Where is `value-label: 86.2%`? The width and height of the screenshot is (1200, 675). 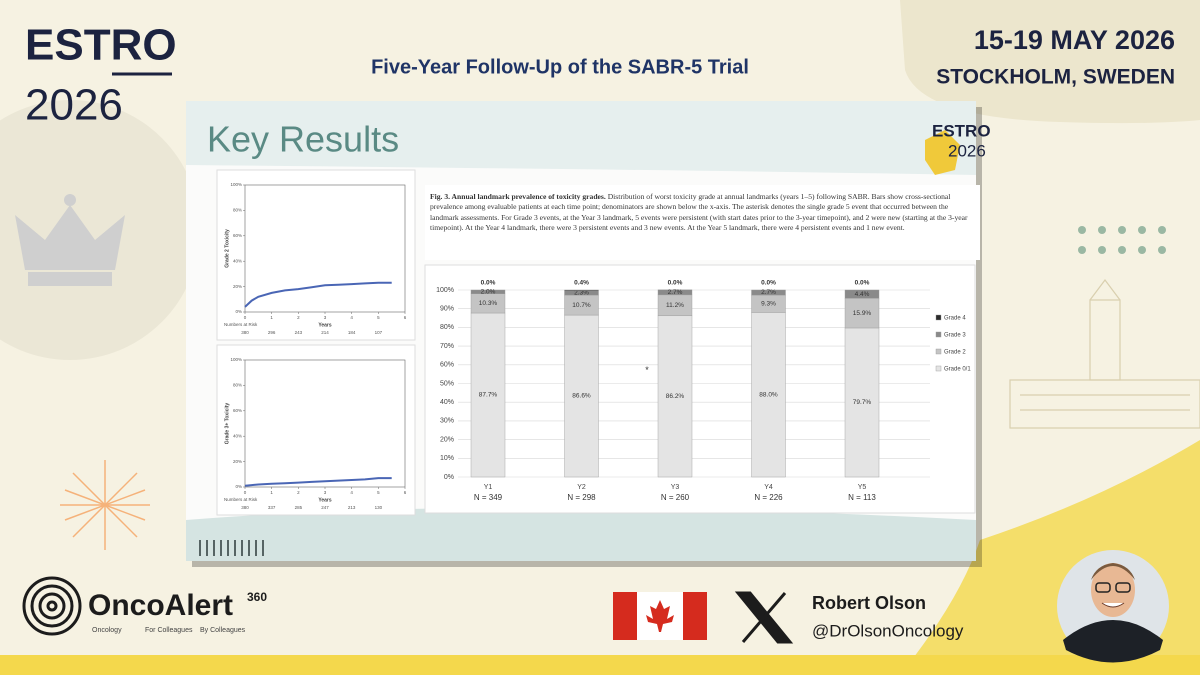 value-label: 86.2% is located at coordinates (675, 396).